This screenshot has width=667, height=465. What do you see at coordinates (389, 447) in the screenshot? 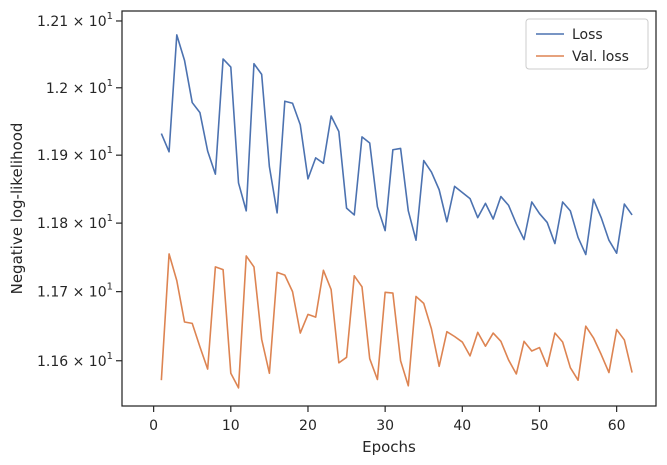
I see `x-axis-label: Epochs` at bounding box center [389, 447].